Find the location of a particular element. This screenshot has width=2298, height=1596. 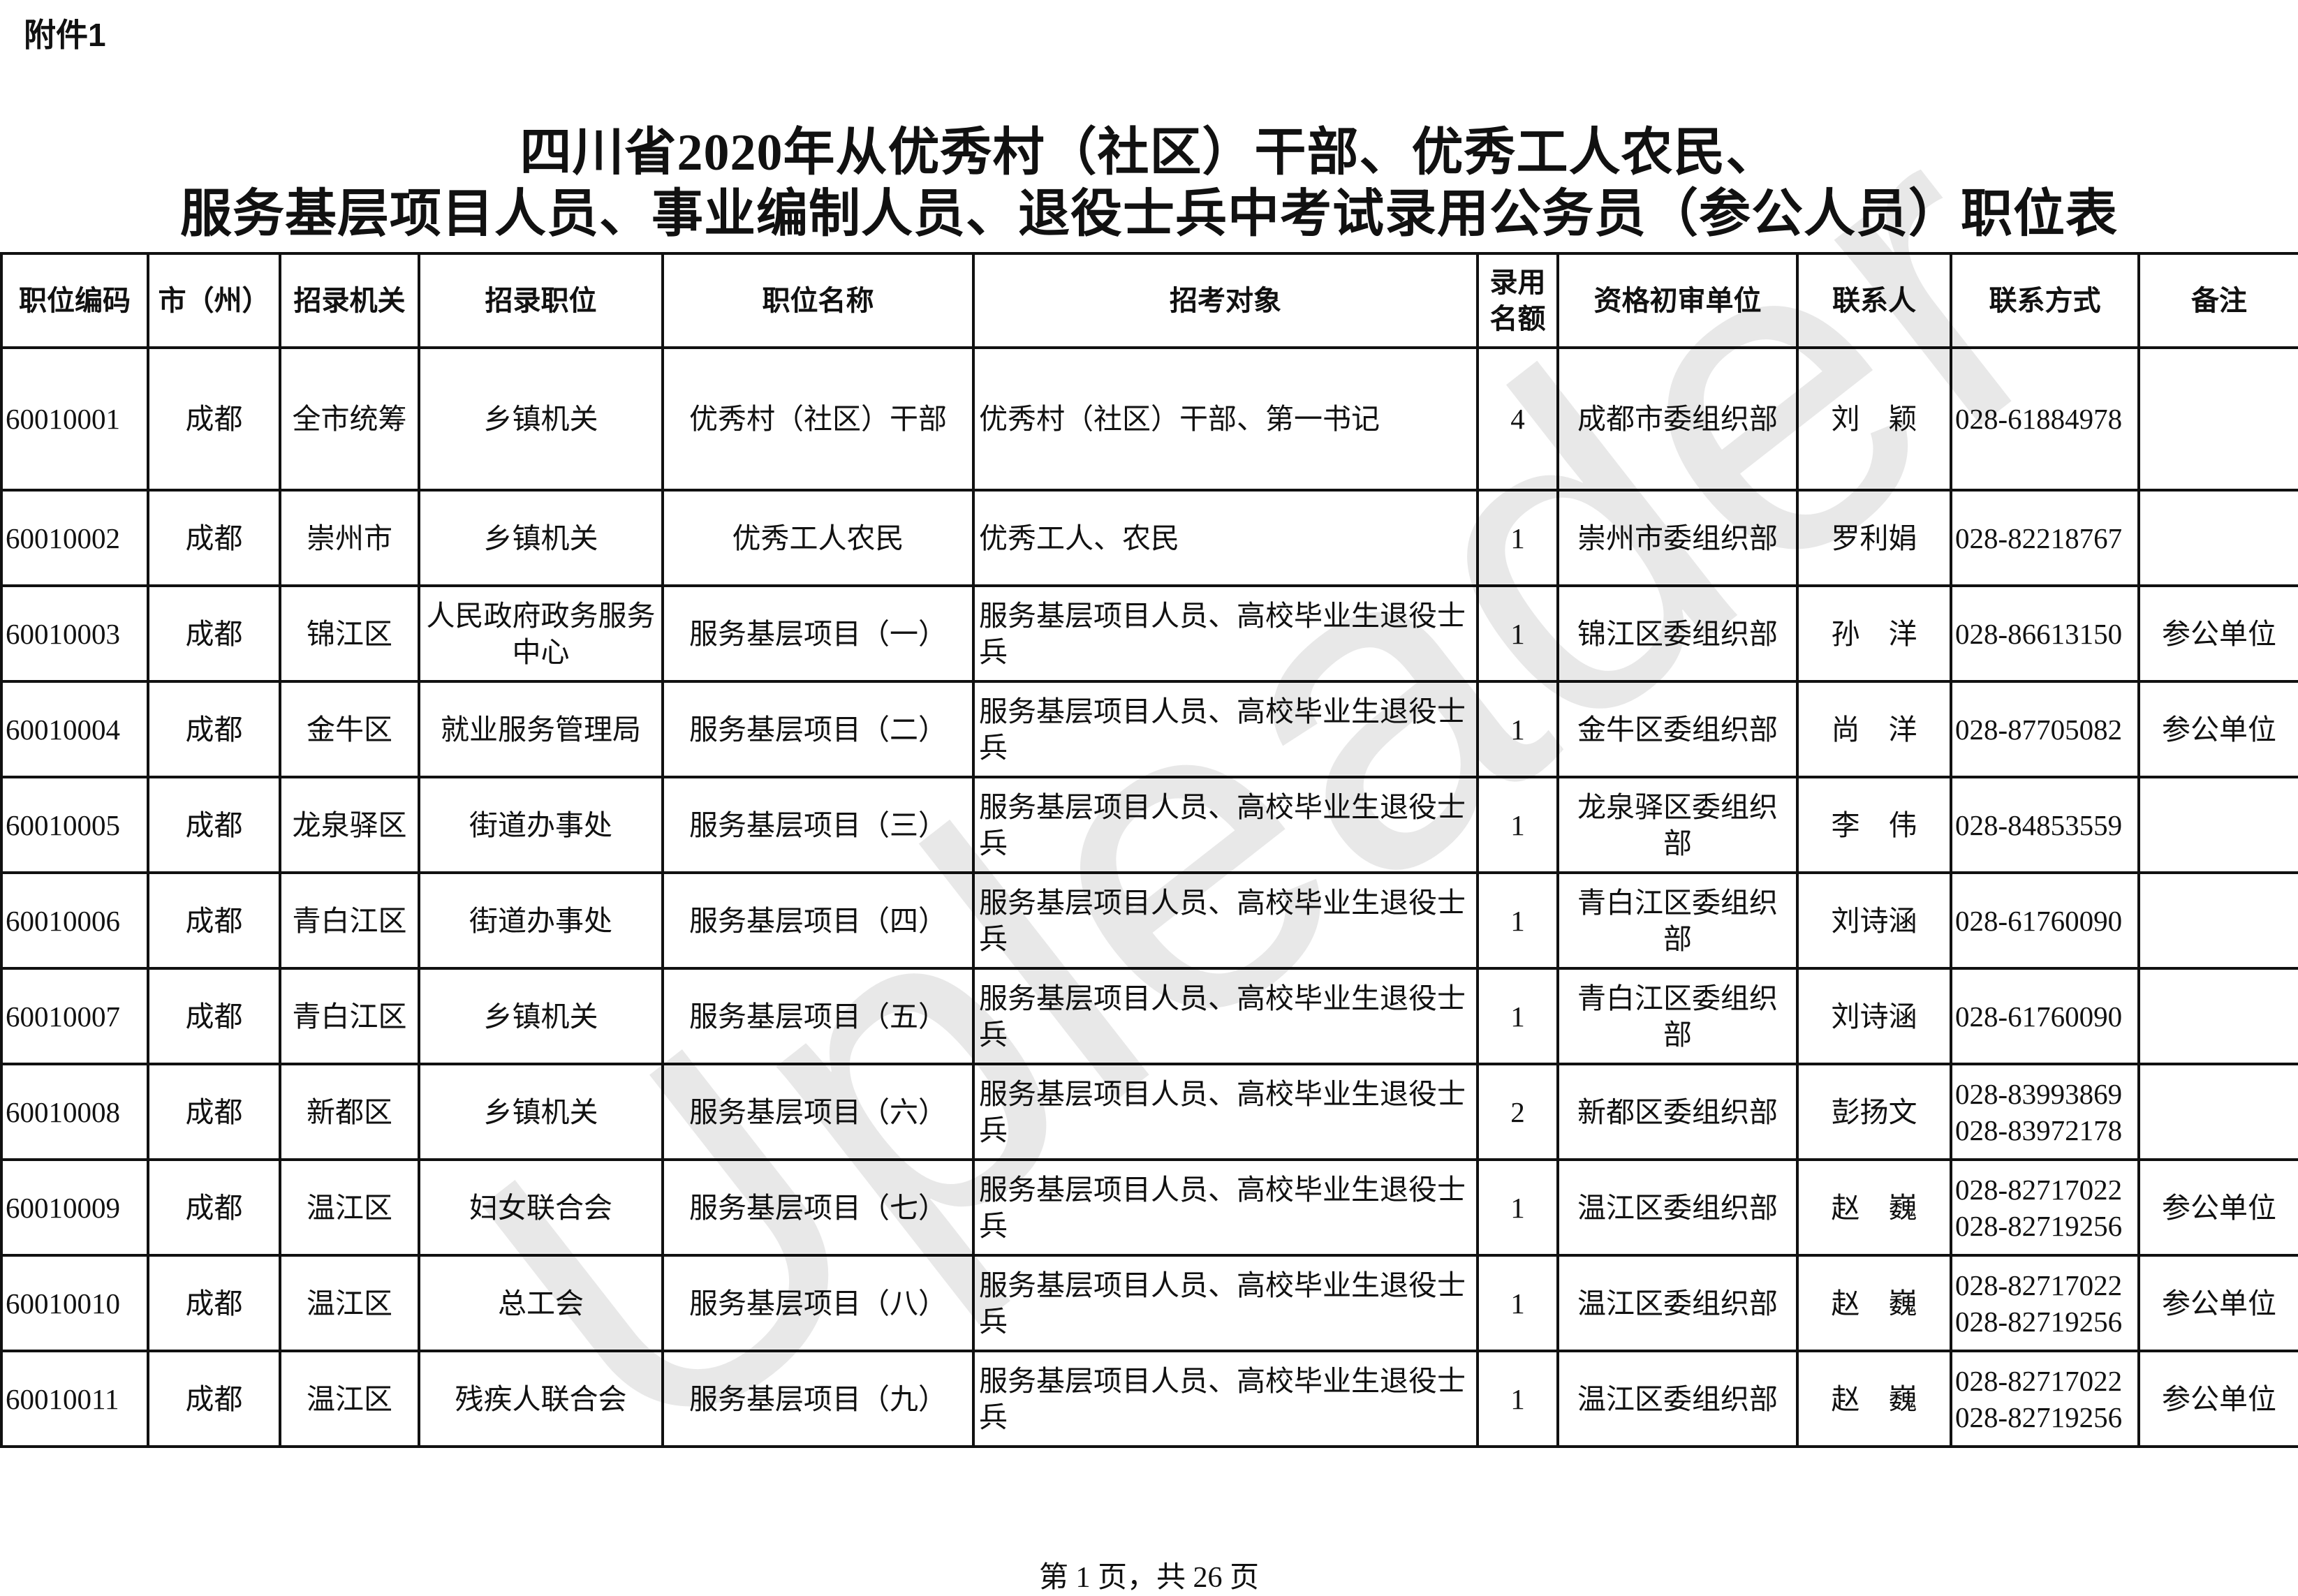

cell-agency: 温江区 is located at coordinates (350, 1399).